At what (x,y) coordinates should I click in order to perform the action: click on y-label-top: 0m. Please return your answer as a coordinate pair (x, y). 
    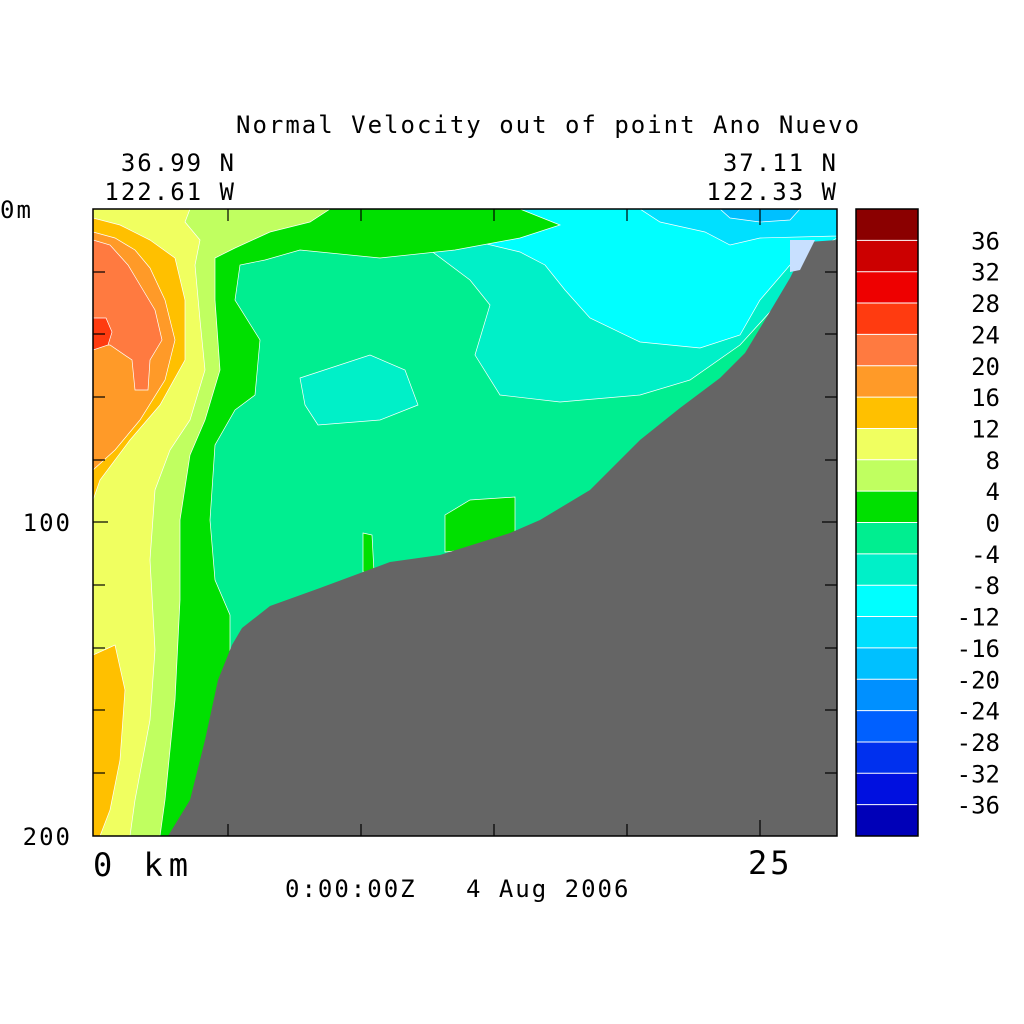
    Looking at the image, I should click on (16, 210).